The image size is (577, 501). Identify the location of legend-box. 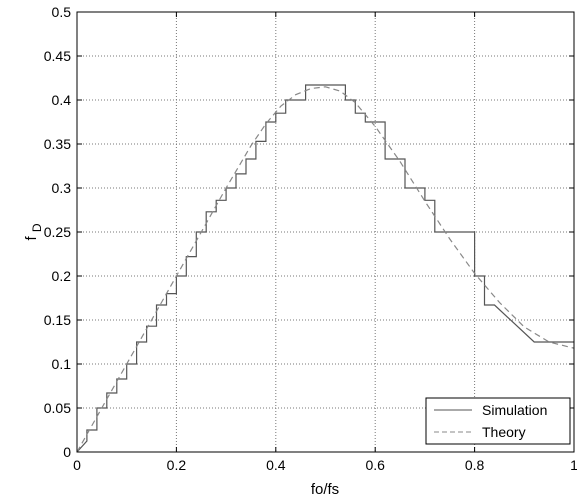
(498, 421).